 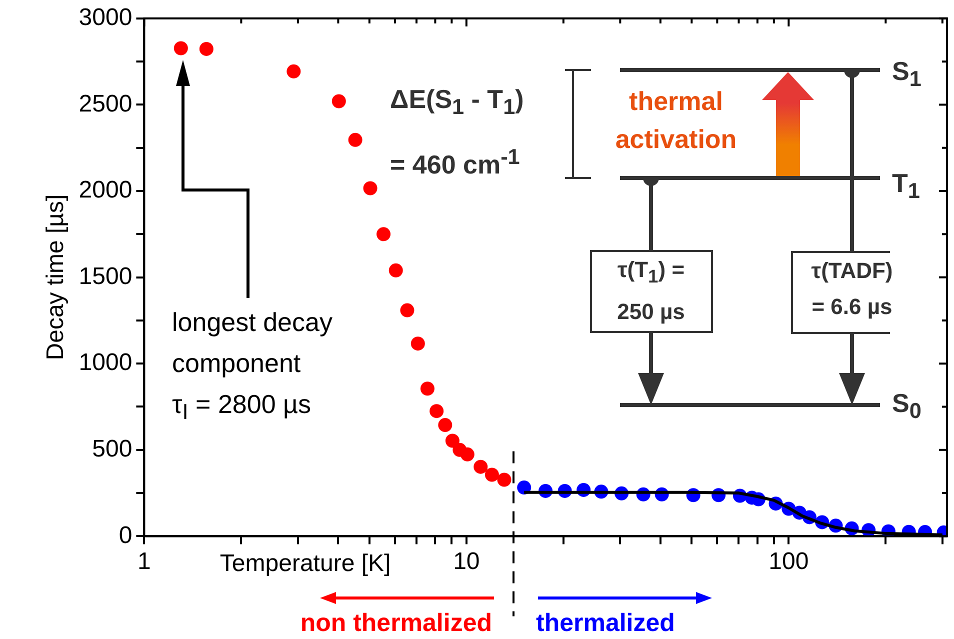 What do you see at coordinates (676, 120) in the screenshot?
I see `annotation: thermal activation` at bounding box center [676, 120].